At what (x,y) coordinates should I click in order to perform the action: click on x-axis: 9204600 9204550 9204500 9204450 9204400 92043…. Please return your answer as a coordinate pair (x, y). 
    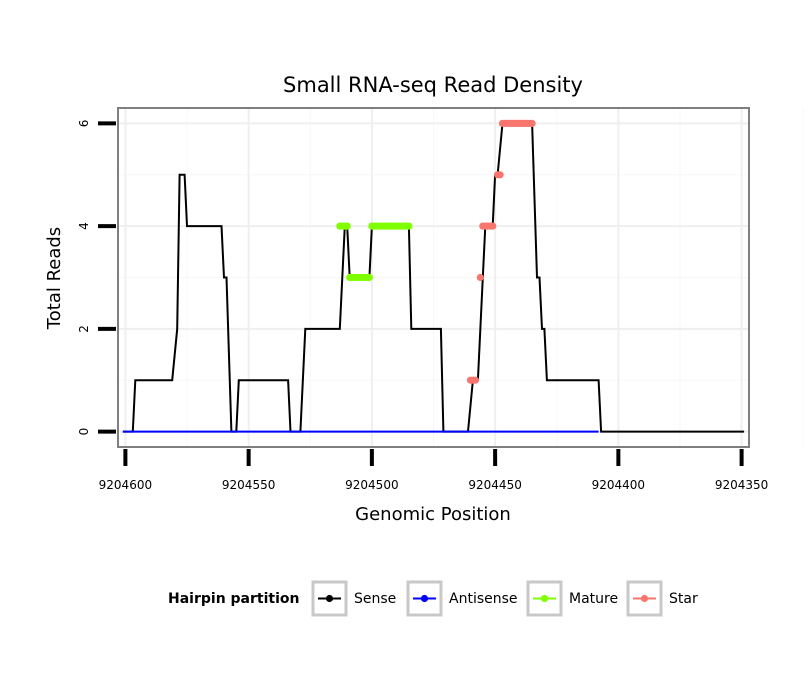
    Looking at the image, I should click on (433, 470).